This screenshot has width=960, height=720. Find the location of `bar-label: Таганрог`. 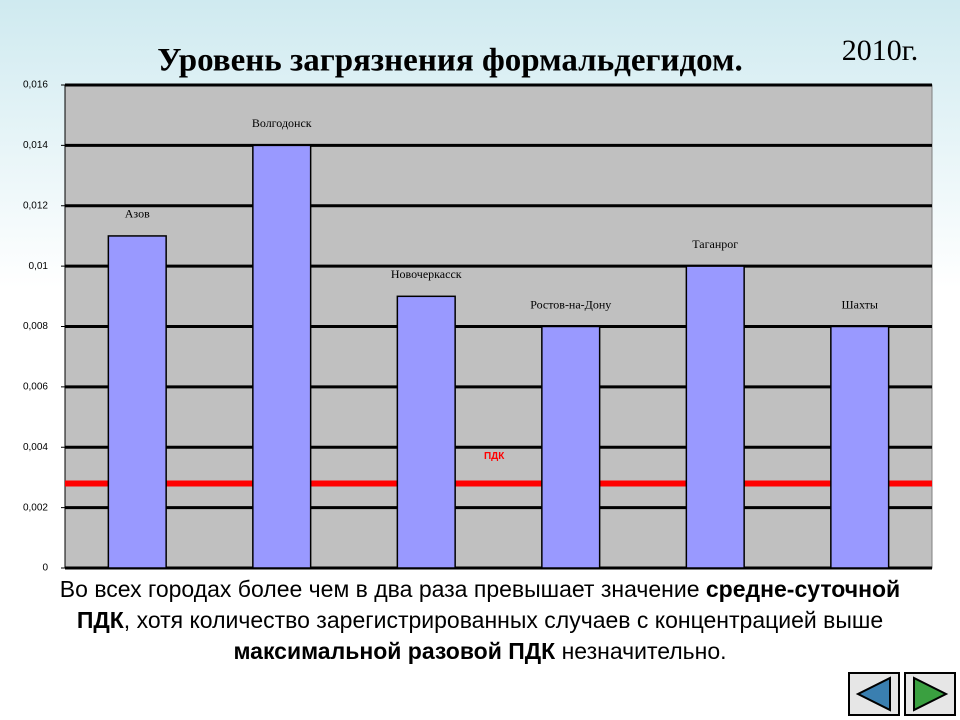

bar-label: Таганрог is located at coordinates (715, 244).